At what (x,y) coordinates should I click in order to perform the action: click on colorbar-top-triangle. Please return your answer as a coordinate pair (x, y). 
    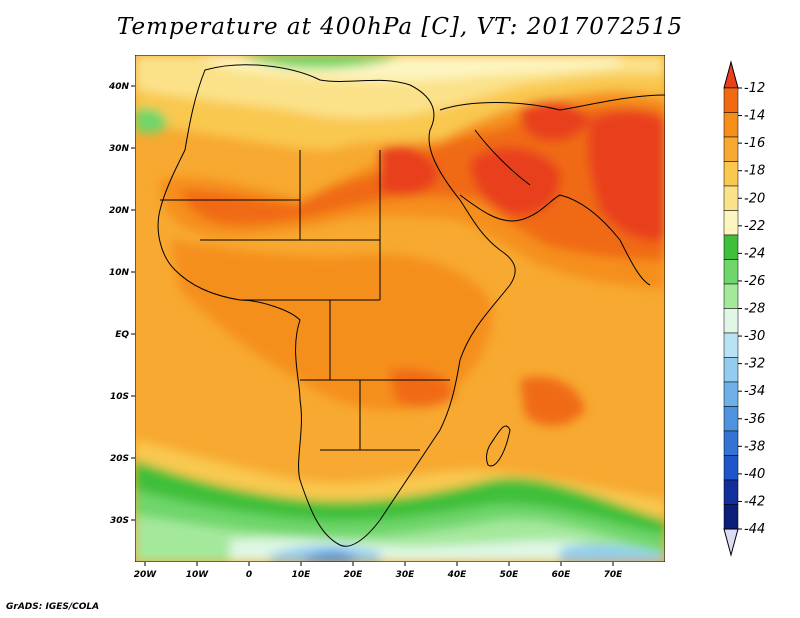
    Looking at the image, I should click on (731, 74).